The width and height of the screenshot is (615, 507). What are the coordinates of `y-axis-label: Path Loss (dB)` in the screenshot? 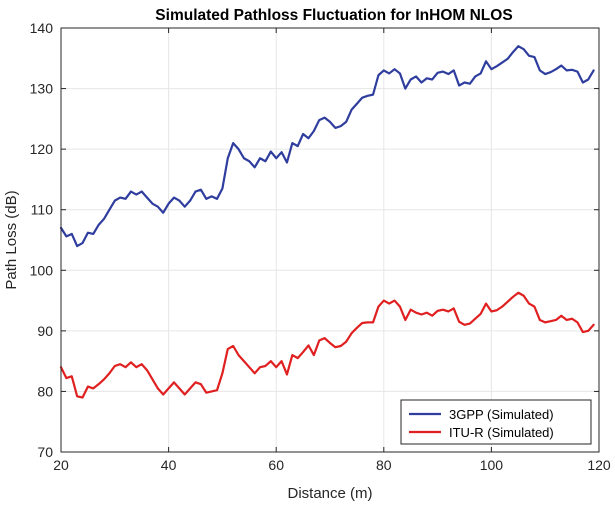 It's located at (11, 239).